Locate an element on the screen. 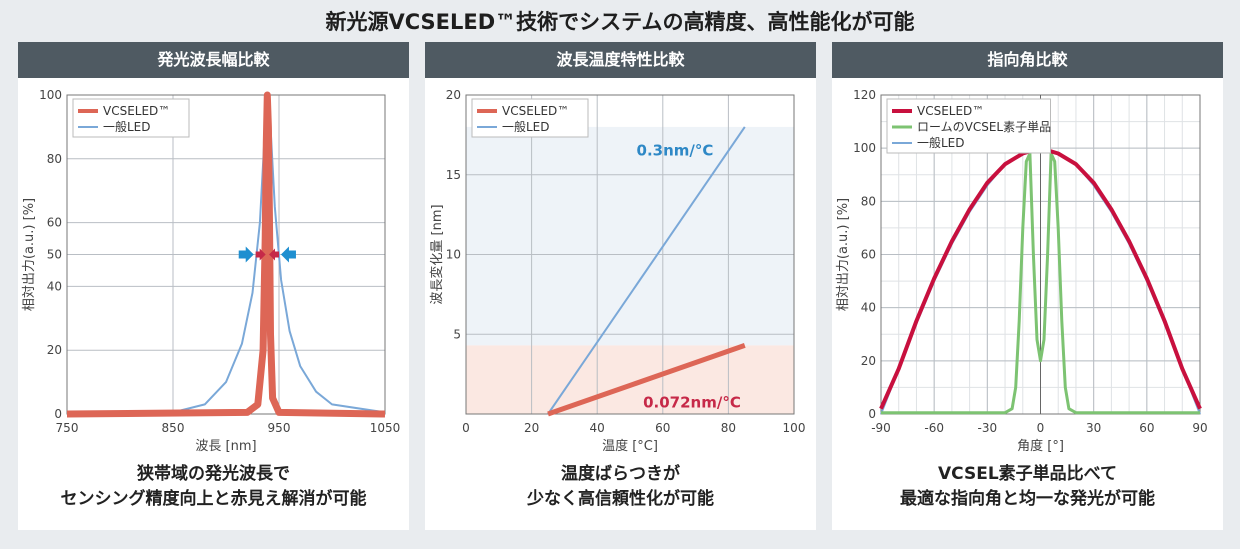 This screenshot has width=1240, height=549. caption-line: VCSEL素子単品比べて is located at coordinates (1027, 474).